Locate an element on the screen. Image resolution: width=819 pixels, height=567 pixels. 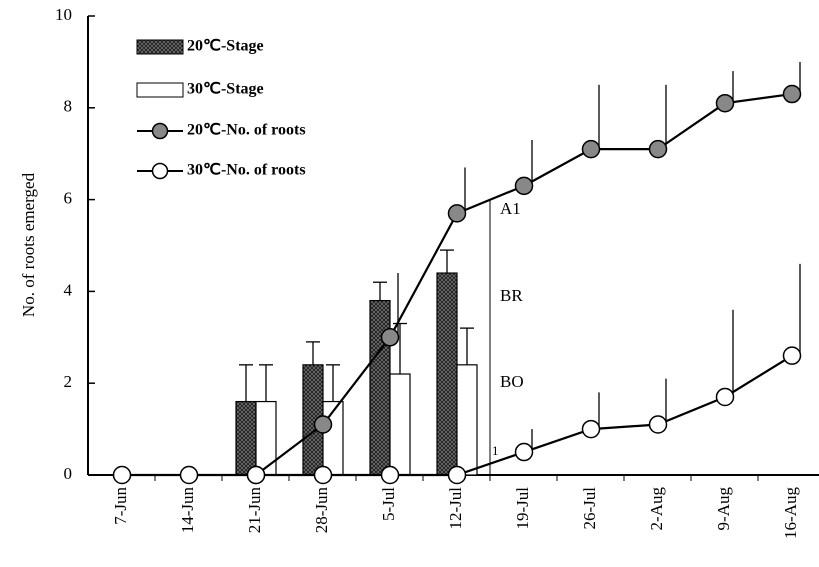
x-tick-label: 14-Jun is located at coordinates (187, 510).